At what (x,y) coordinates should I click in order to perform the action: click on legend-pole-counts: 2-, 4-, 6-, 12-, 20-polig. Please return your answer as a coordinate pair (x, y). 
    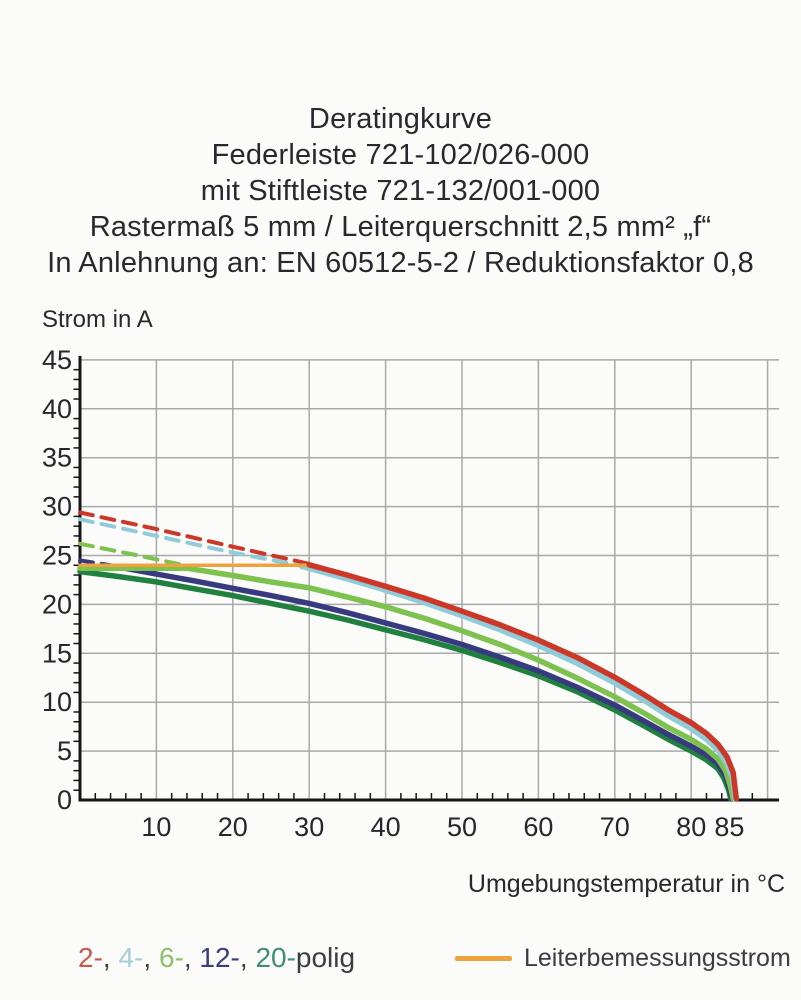
    Looking at the image, I should click on (216, 958).